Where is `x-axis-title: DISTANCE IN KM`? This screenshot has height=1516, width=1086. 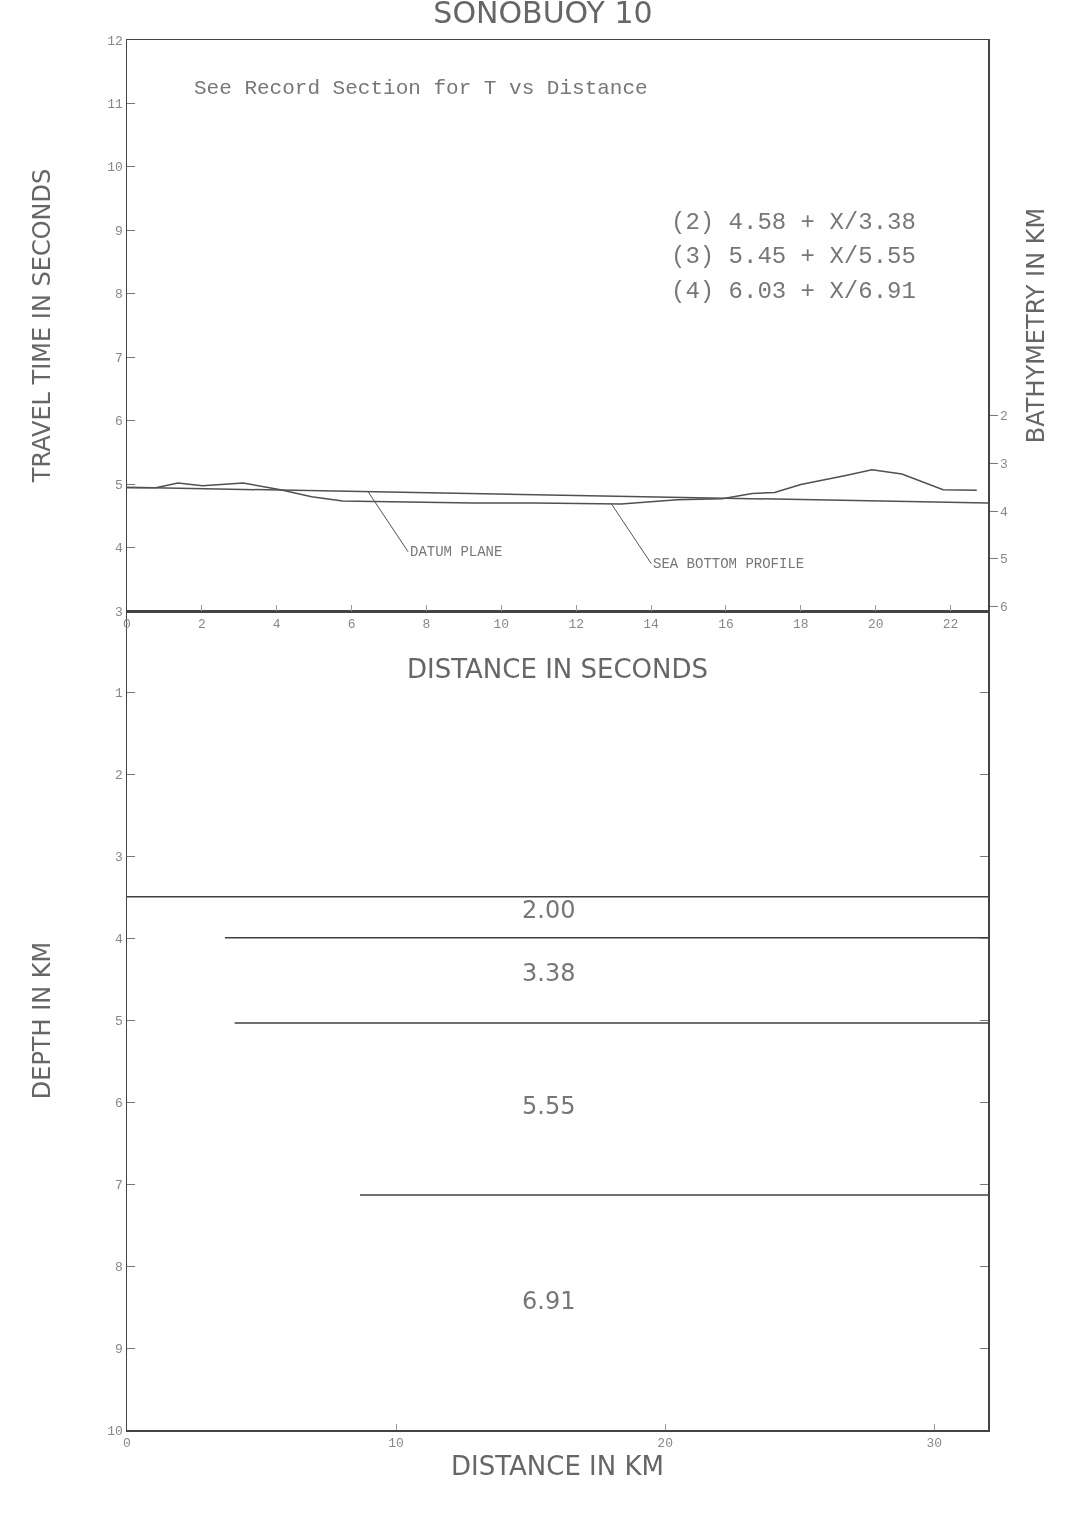 x-axis-title: DISTANCE IN KM is located at coordinates (557, 1466).